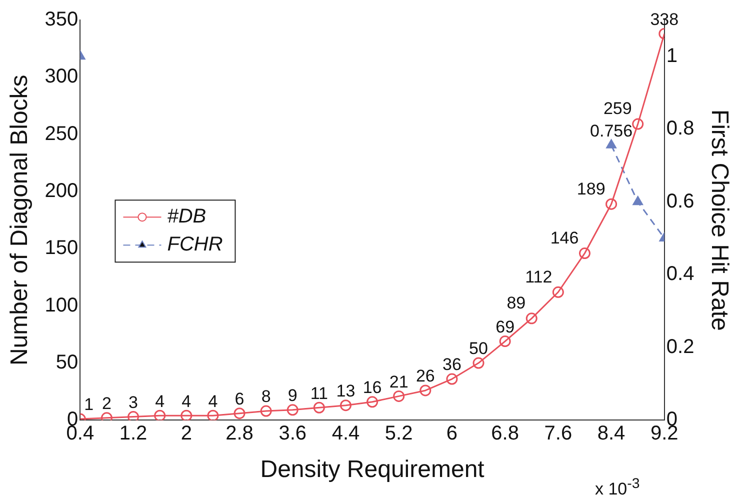 The image size is (743, 501). What do you see at coordinates (611, 130) in the screenshot?
I see `data-label: 0.756` at bounding box center [611, 130].